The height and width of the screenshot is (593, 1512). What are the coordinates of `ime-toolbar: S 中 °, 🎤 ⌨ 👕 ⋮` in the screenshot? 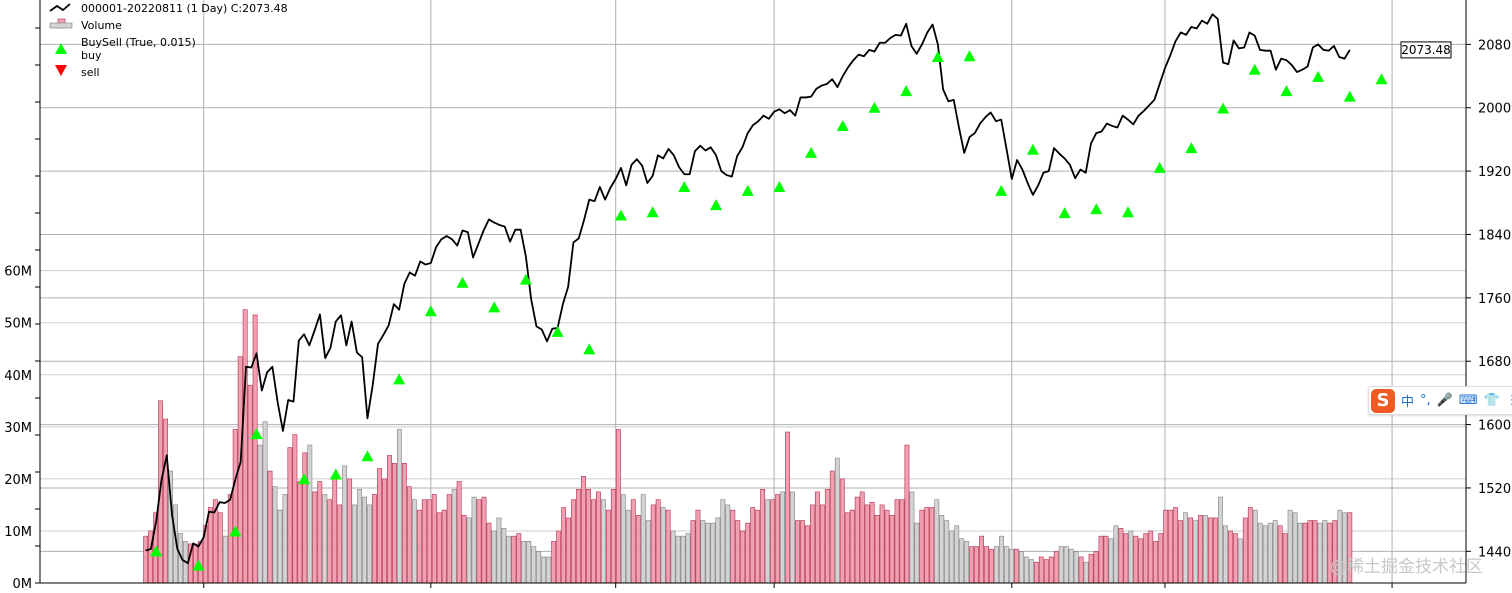 It's located at (1440, 400).